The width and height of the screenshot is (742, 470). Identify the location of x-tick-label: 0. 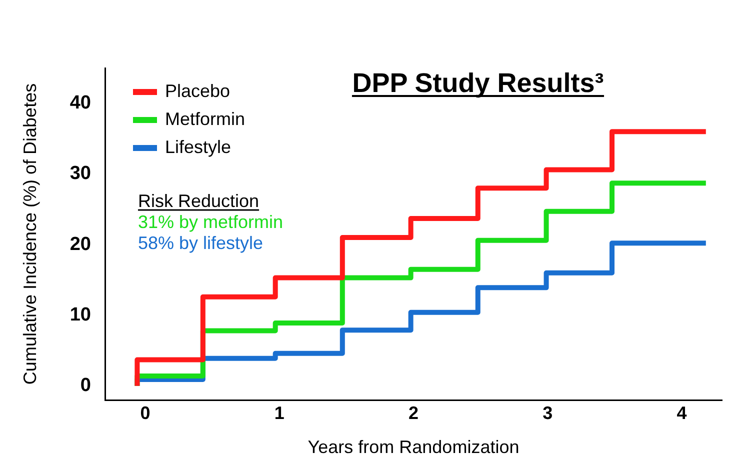
(145, 412).